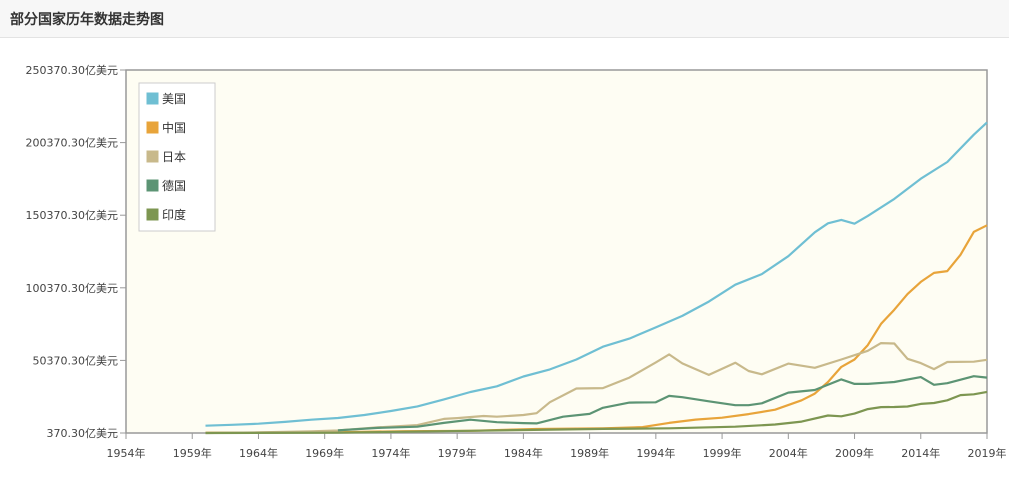 The image size is (1009, 479). What do you see at coordinates (324, 453) in the screenshot?
I see `x-tick-label: 1969年` at bounding box center [324, 453].